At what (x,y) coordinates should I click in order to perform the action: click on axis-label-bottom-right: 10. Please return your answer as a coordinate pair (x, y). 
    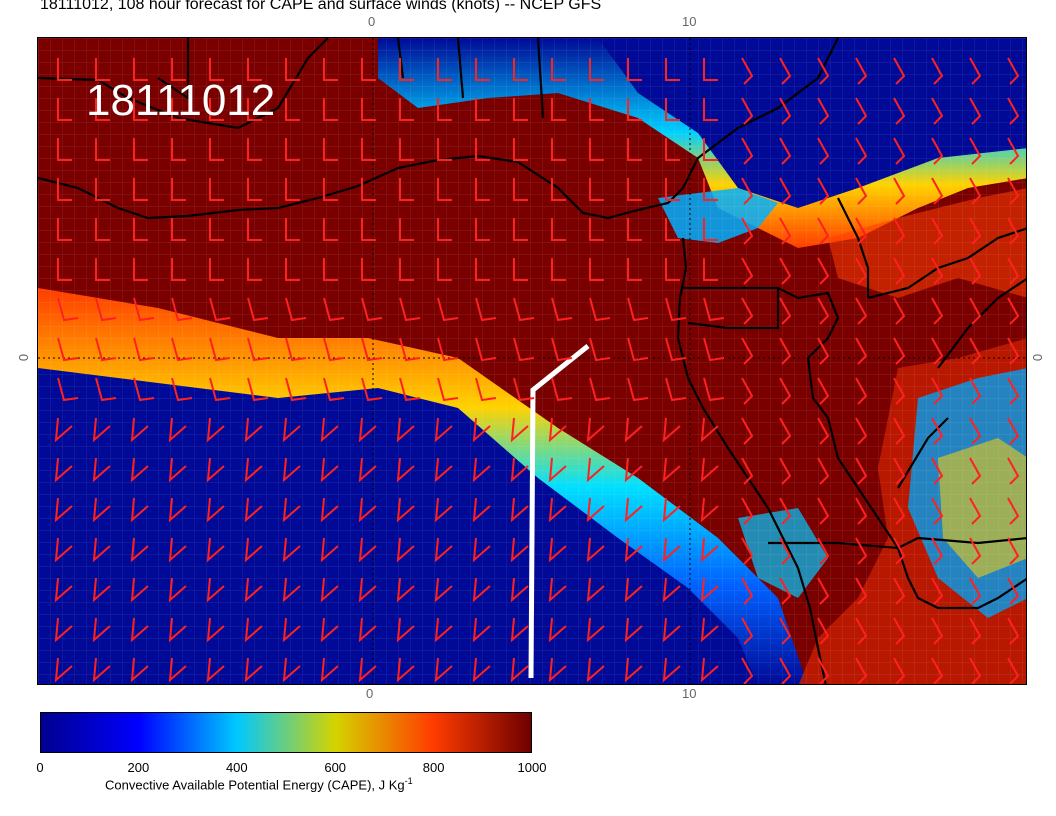
    Looking at the image, I should click on (689, 693).